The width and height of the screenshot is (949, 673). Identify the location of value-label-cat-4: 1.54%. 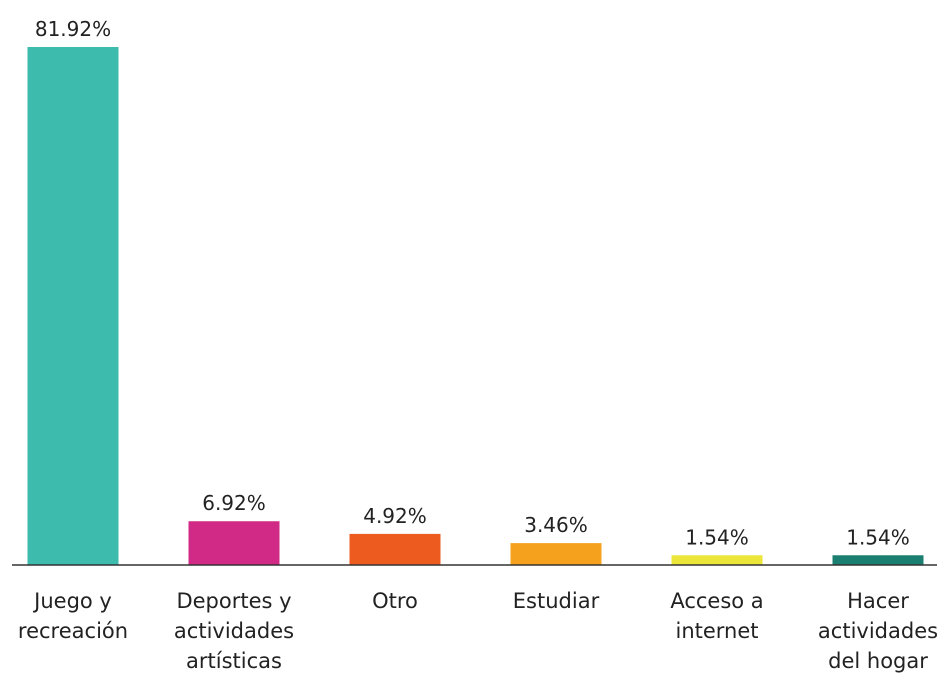
(717, 537).